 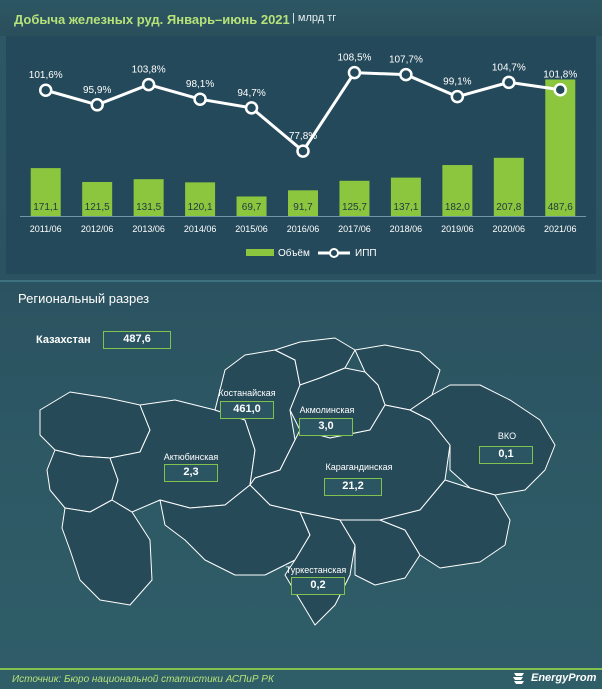 I want to click on bar-2016/06, so click(x=303, y=203).